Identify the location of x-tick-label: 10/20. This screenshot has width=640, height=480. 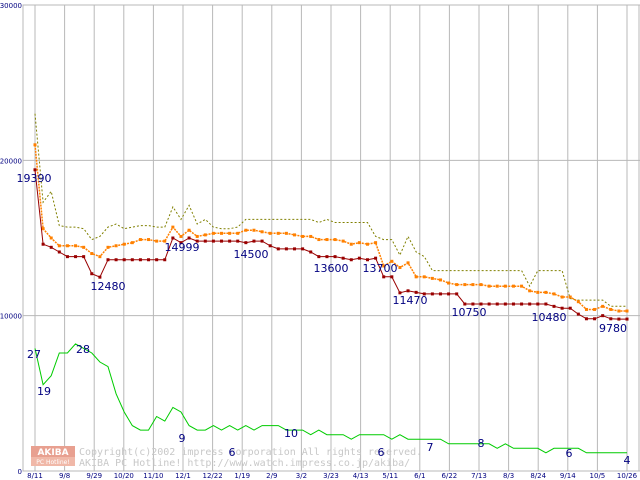
(124, 476).